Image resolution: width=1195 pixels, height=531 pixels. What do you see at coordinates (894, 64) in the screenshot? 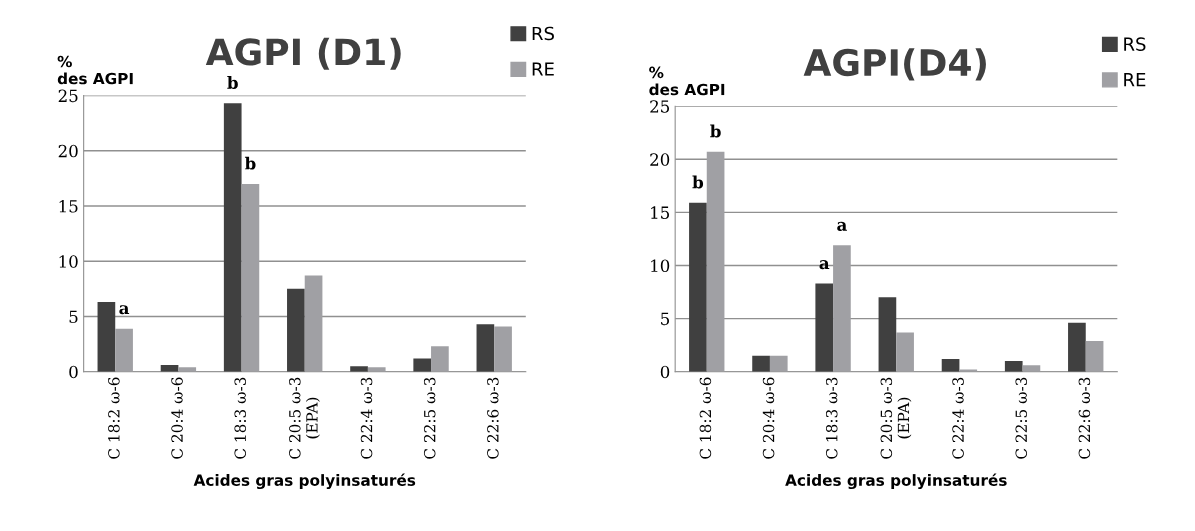
I see `chart-title: AGPI(D4)` at bounding box center [894, 64].